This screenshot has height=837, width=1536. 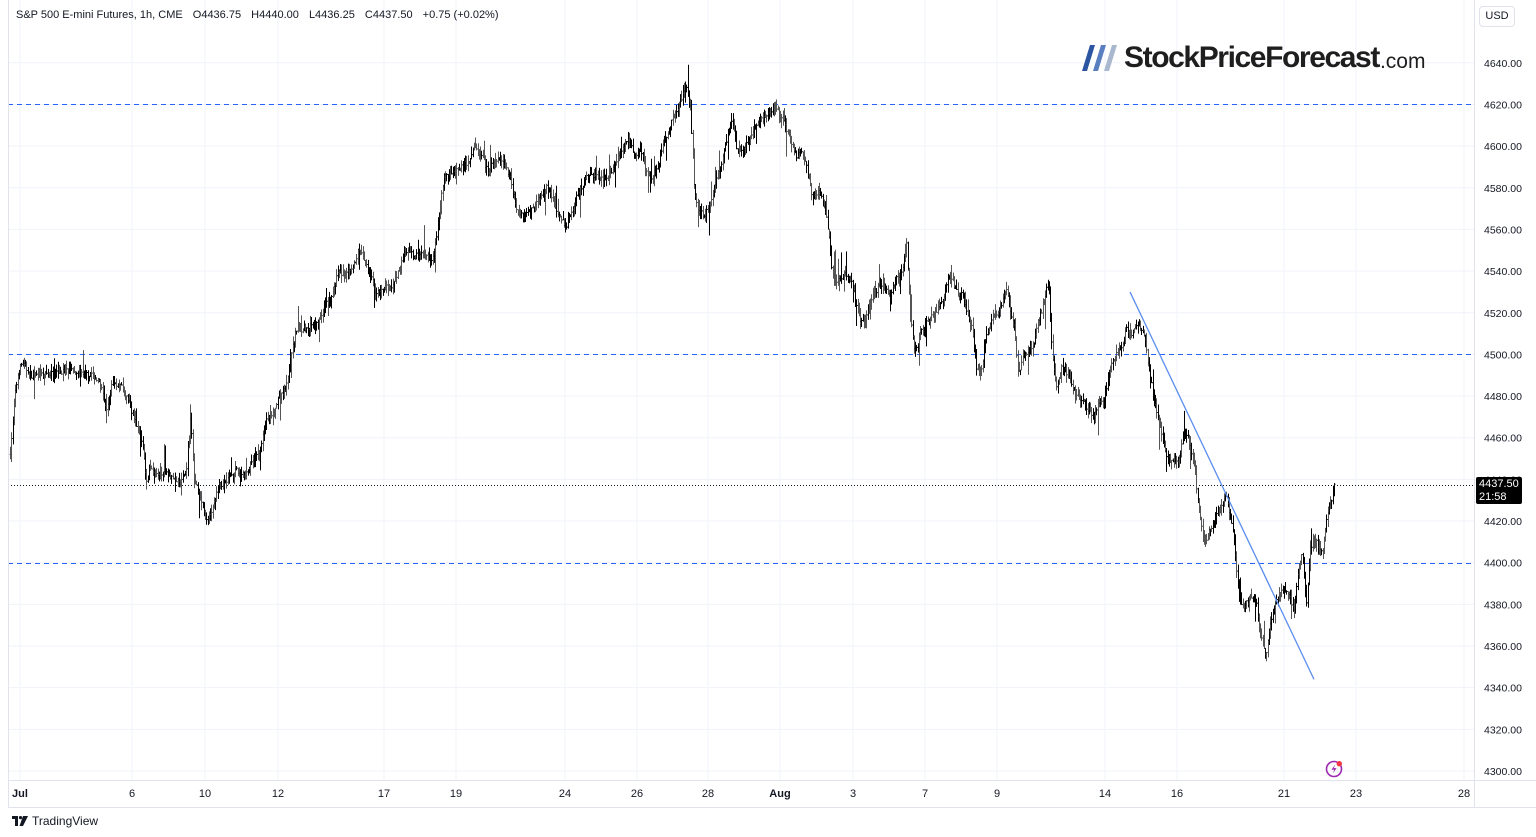 I want to click on watermark-tld: .com, so click(x=1402, y=61).